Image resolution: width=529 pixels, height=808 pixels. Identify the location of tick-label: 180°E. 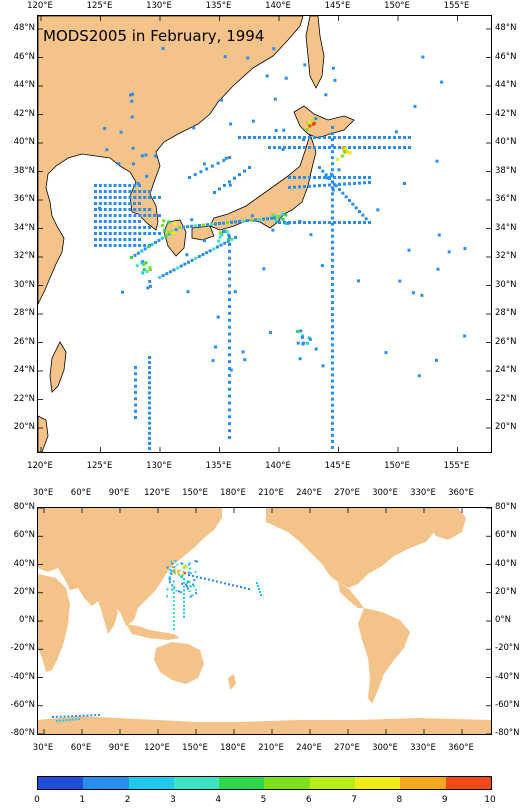
(233, 748).